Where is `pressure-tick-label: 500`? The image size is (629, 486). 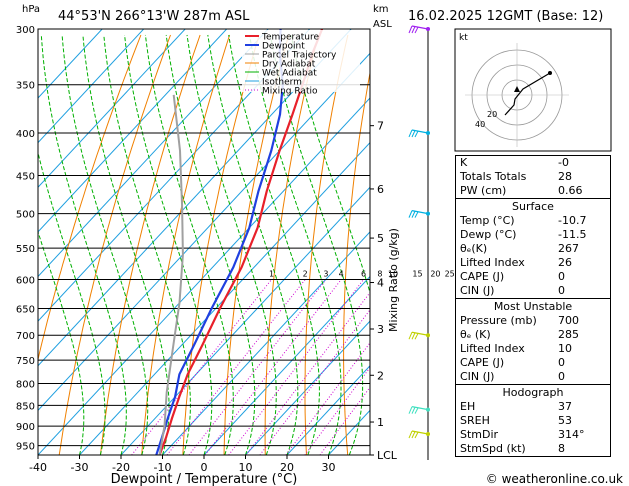 pressure-tick-label: 500 is located at coordinates (25, 215).